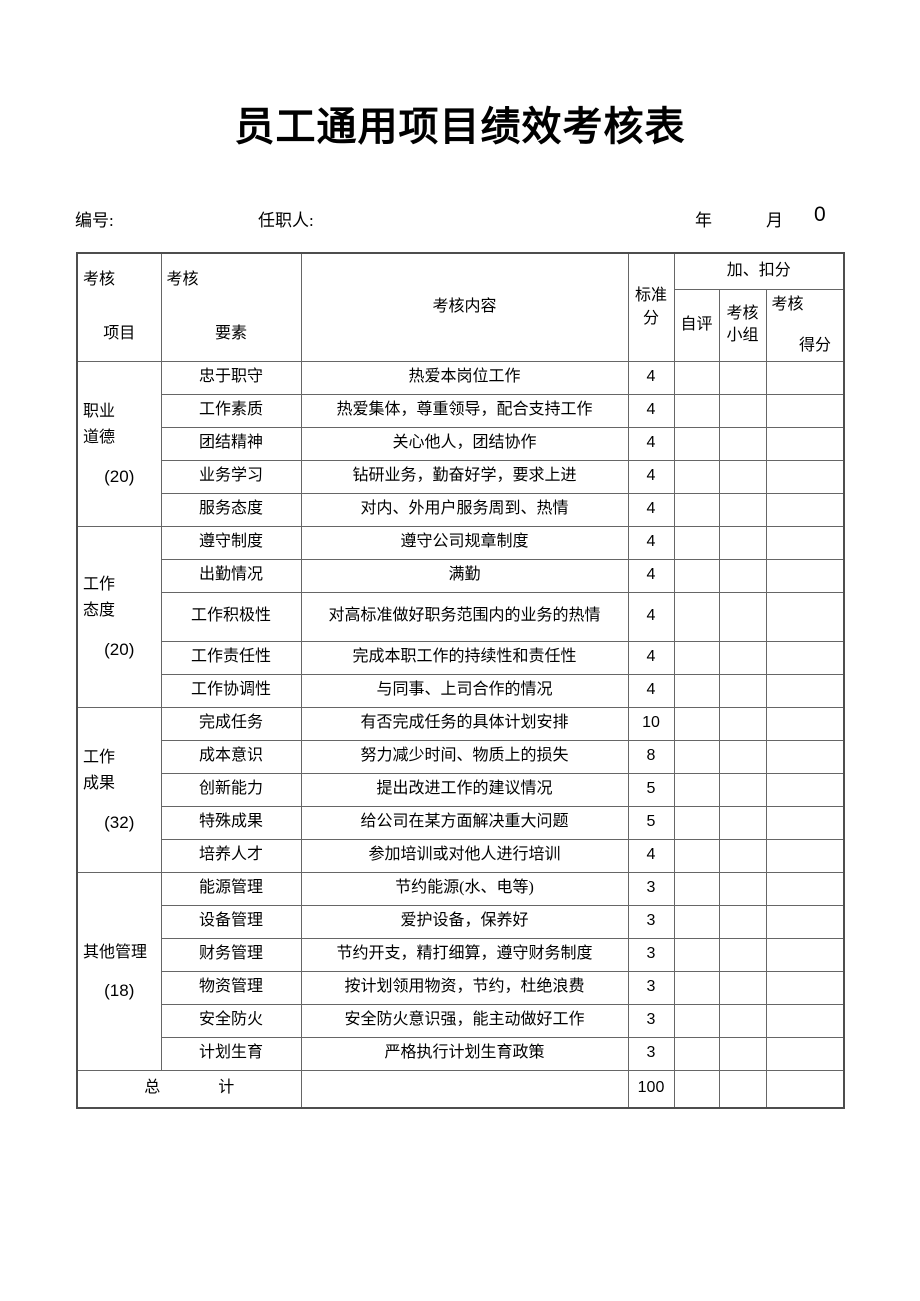 The image size is (920, 1301). Describe the element at coordinates (231, 476) in the screenshot. I see `element-cell: 业务学习` at that location.